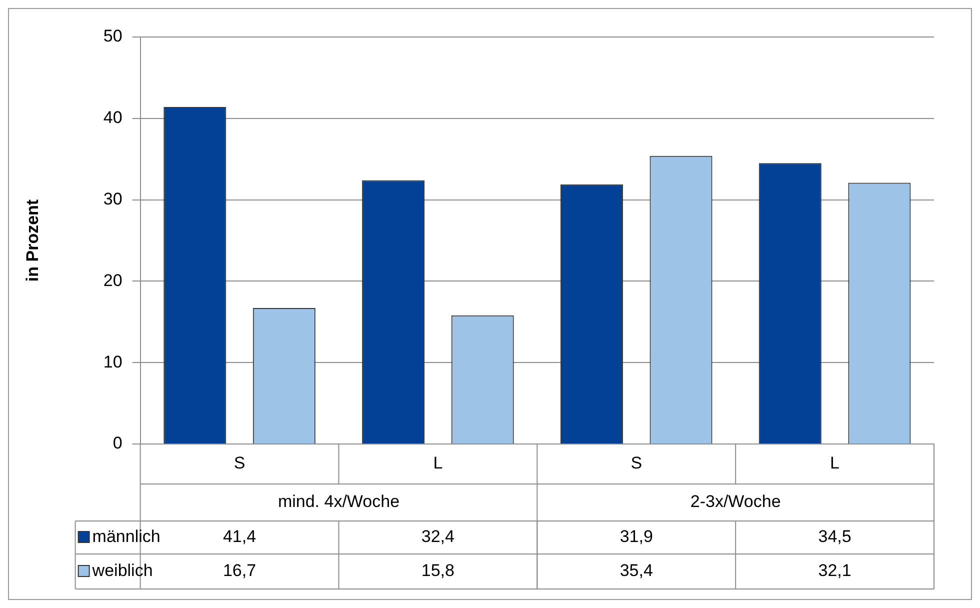 The image size is (980, 608). I want to click on y-tick-label: 10, so click(112, 362).